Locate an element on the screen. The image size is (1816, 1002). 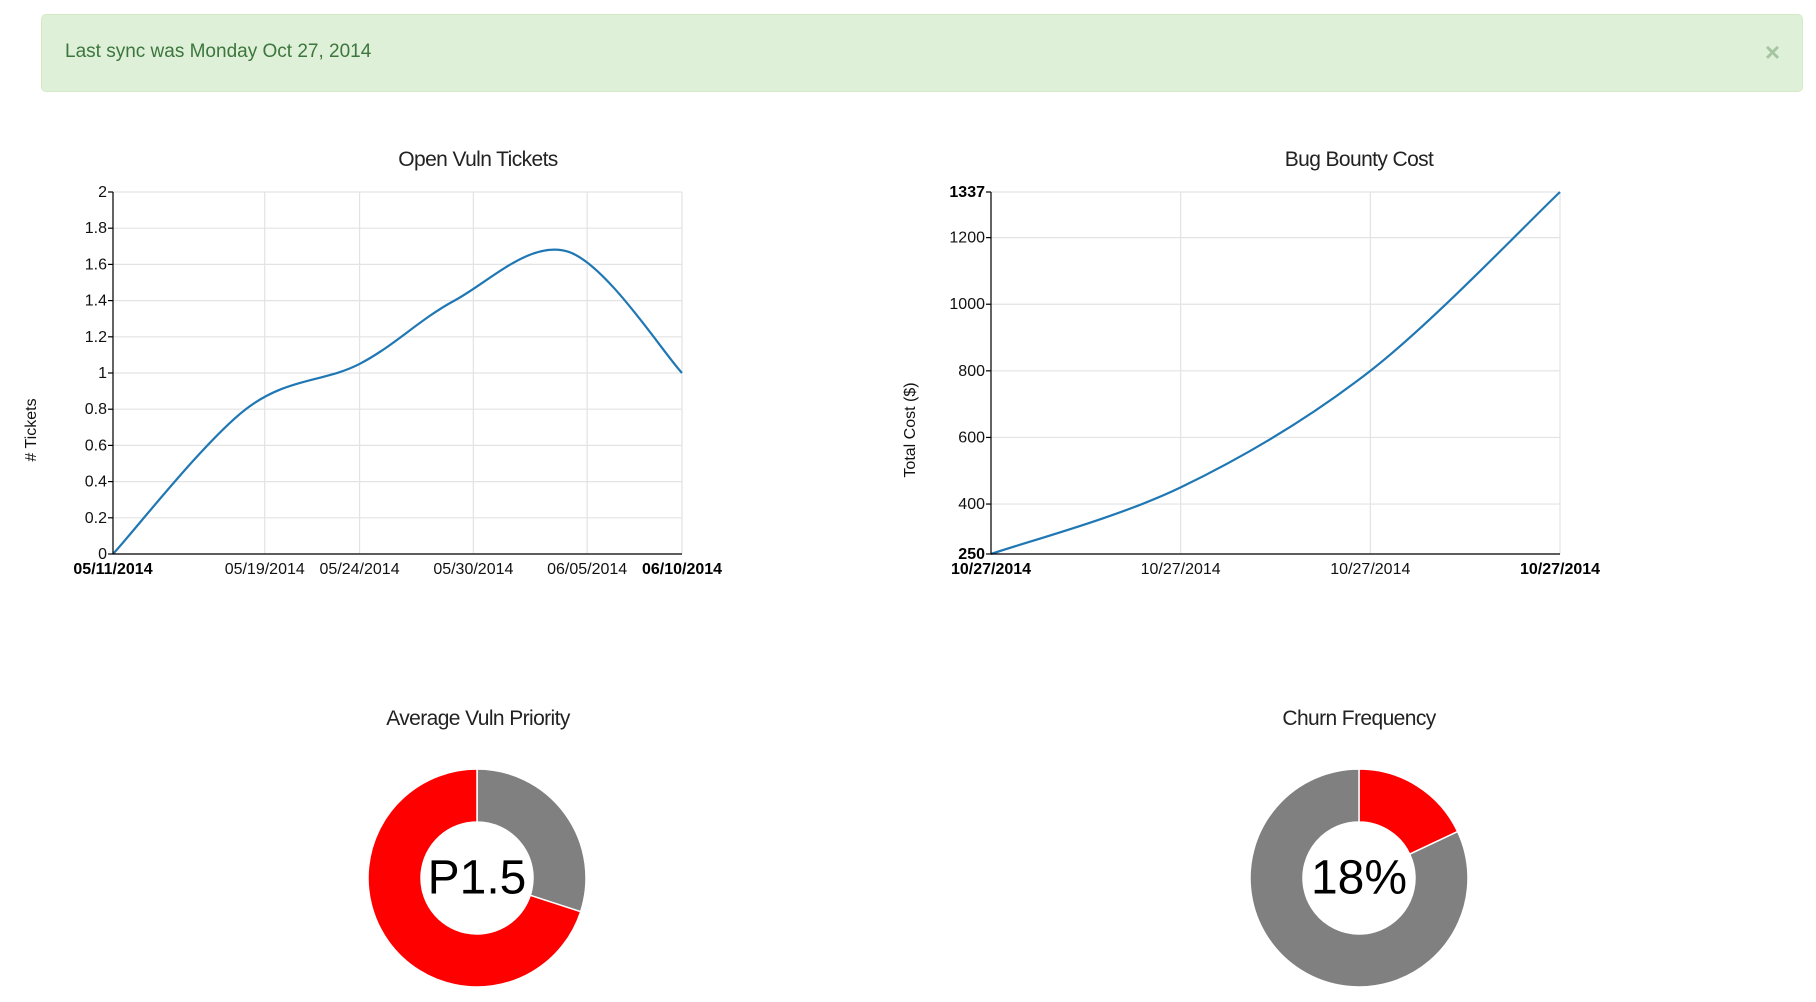
x-tick-label: 06/05/2014 is located at coordinates (587, 569).